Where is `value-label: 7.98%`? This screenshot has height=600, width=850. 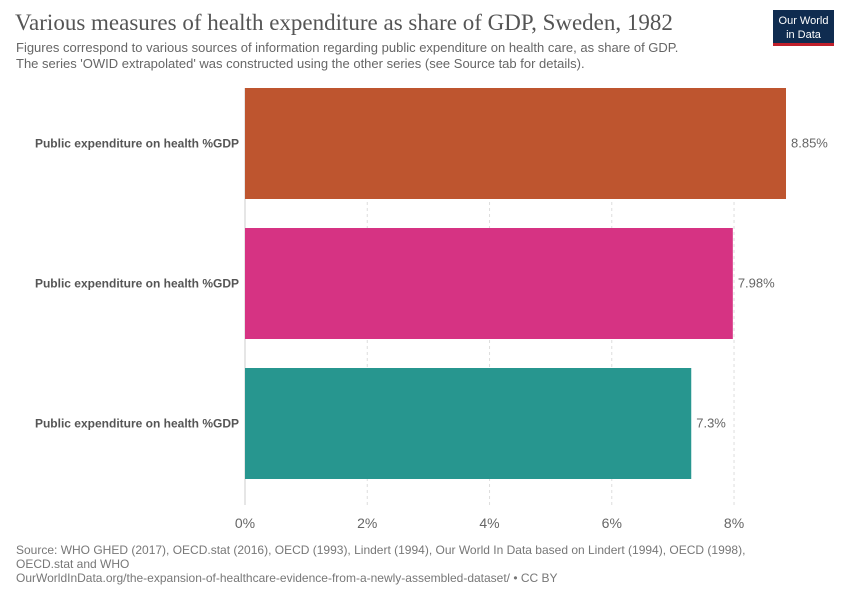 value-label: 7.98% is located at coordinates (756, 283).